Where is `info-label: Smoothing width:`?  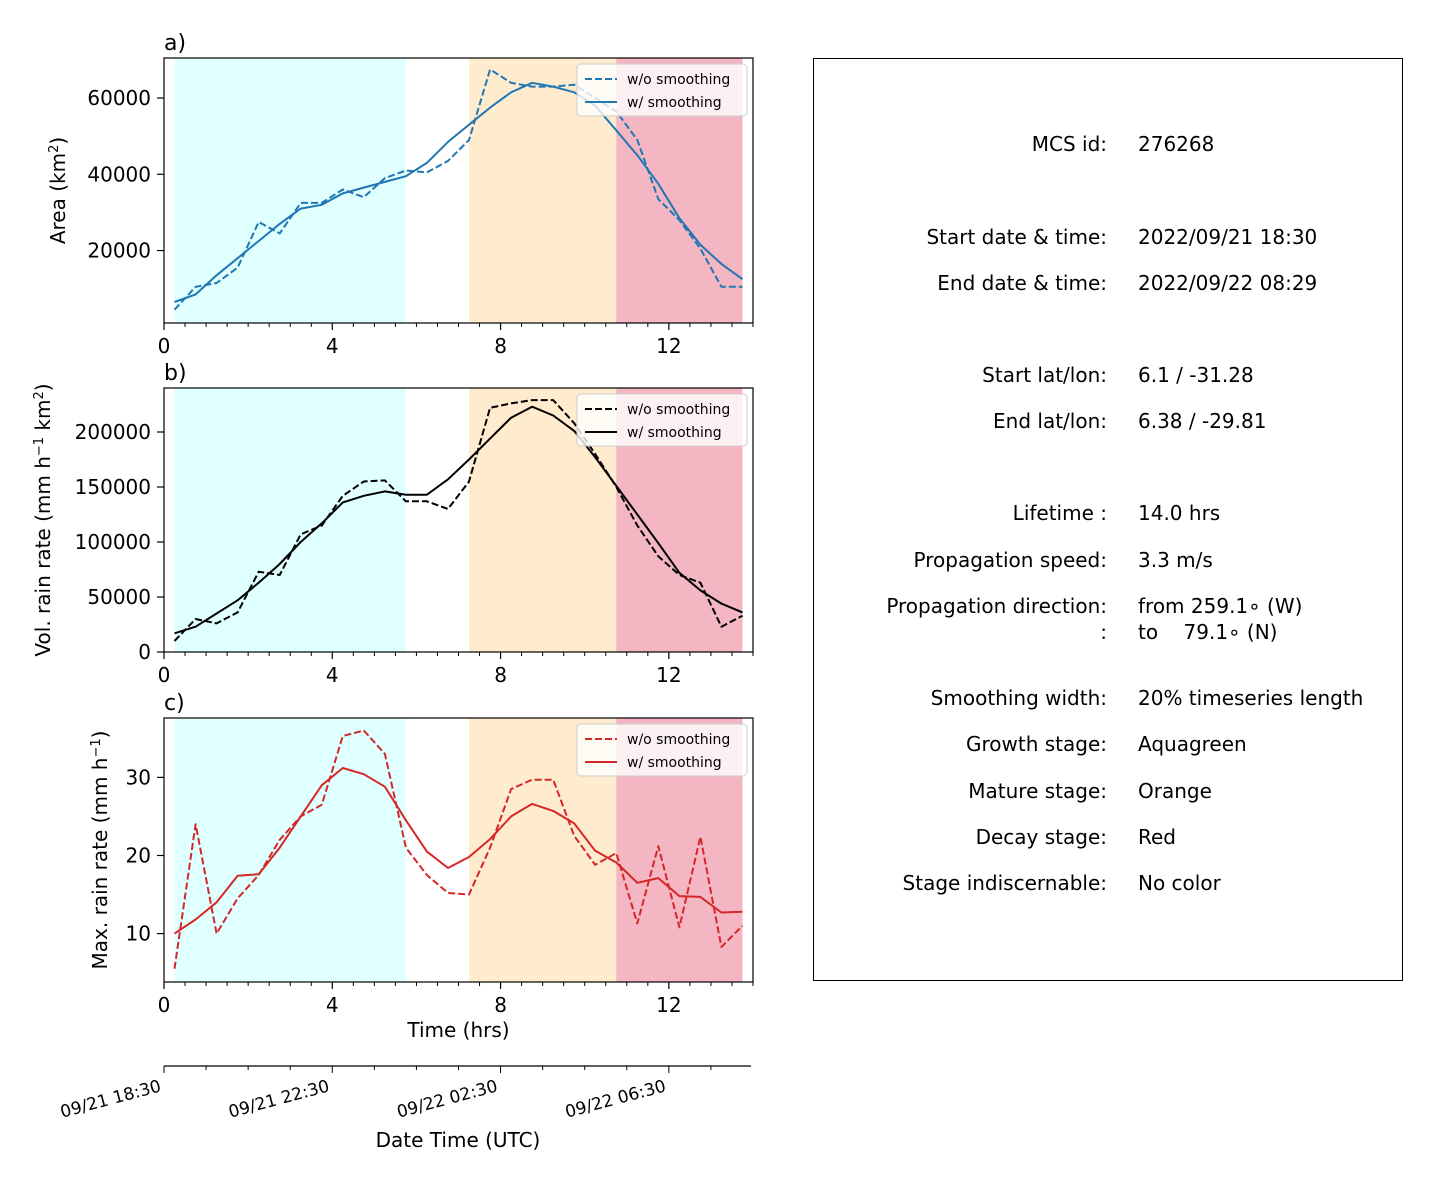
info-label: Smoothing width: is located at coordinates (1018, 698).